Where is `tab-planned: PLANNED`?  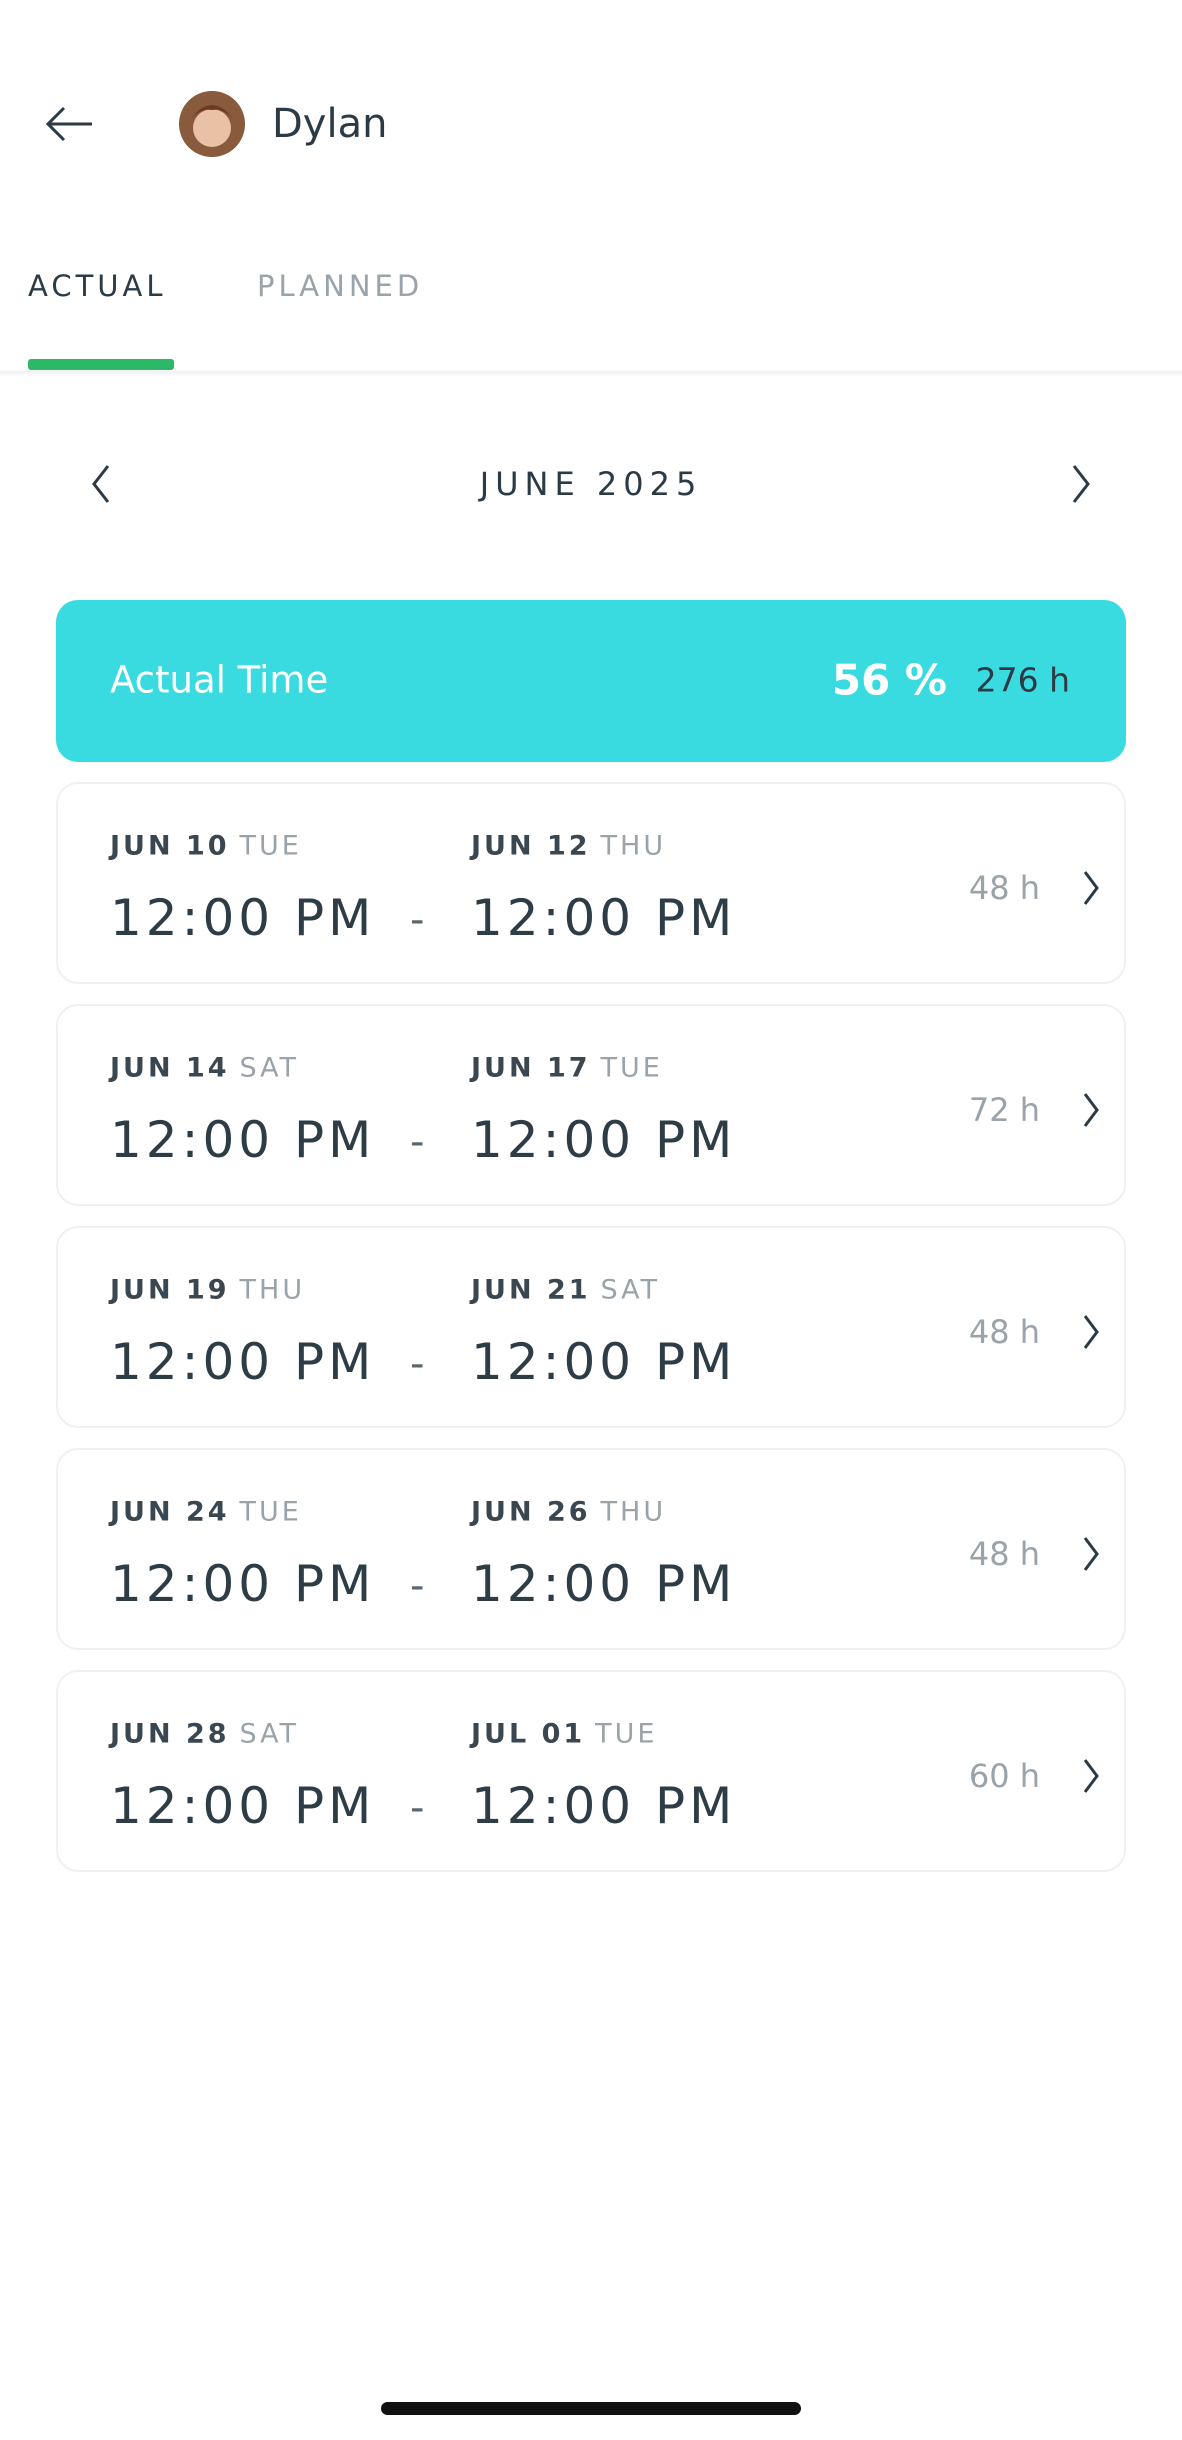
tab-planned: PLANNED is located at coordinates (340, 286).